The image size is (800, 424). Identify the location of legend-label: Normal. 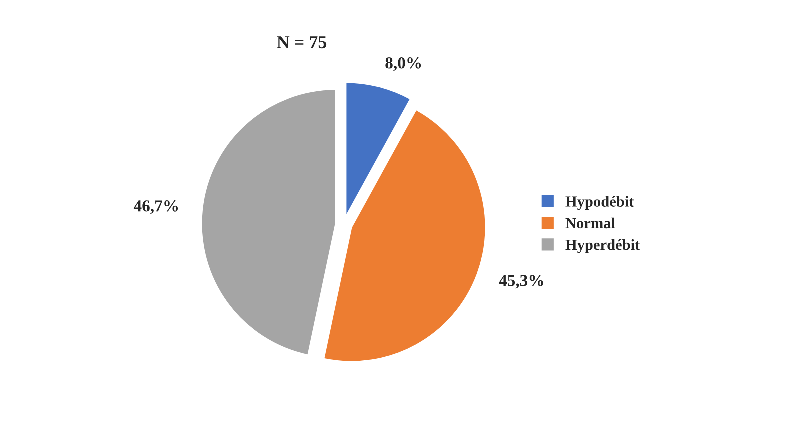
(591, 223).